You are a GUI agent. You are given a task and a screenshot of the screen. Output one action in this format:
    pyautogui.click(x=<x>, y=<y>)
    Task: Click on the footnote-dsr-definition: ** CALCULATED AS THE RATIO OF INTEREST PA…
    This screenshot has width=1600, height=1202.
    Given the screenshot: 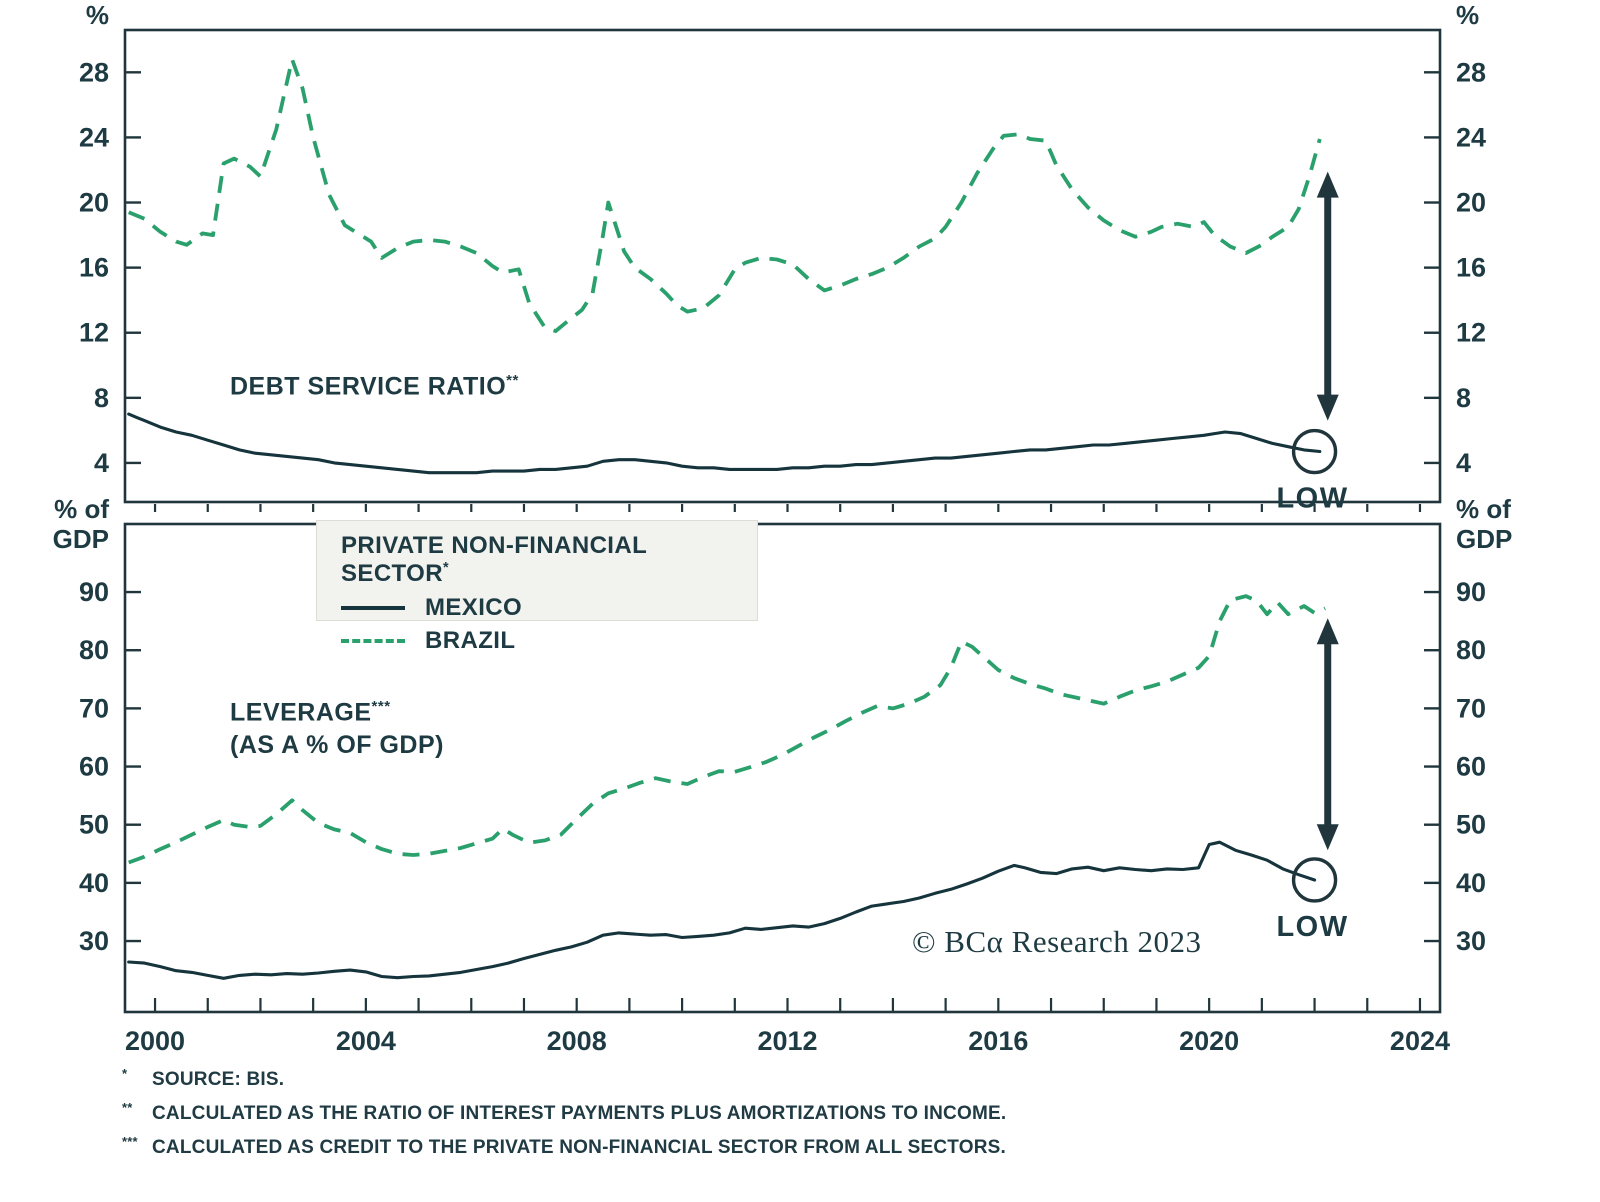 What is the action you would take?
    pyautogui.click(x=564, y=1111)
    